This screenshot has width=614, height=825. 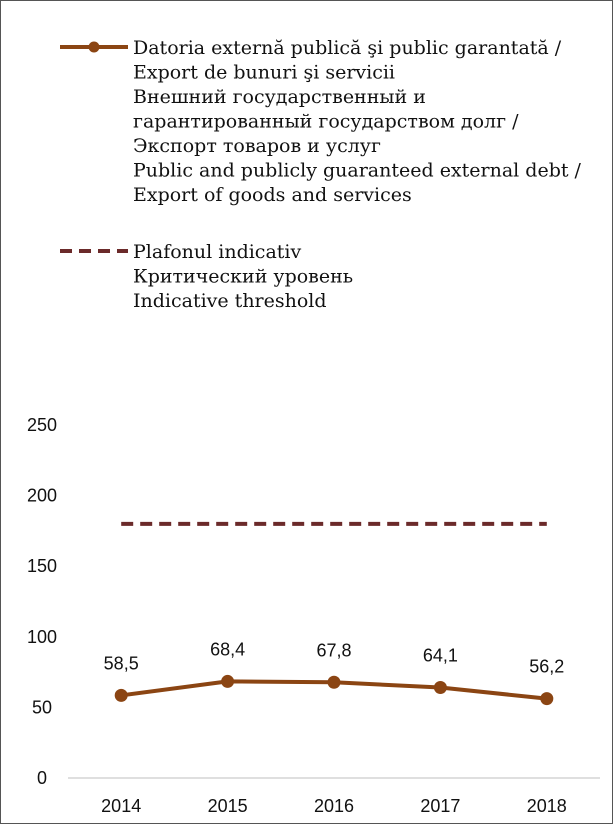 What do you see at coordinates (333, 650) in the screenshot?
I see `data-label: 67,8` at bounding box center [333, 650].